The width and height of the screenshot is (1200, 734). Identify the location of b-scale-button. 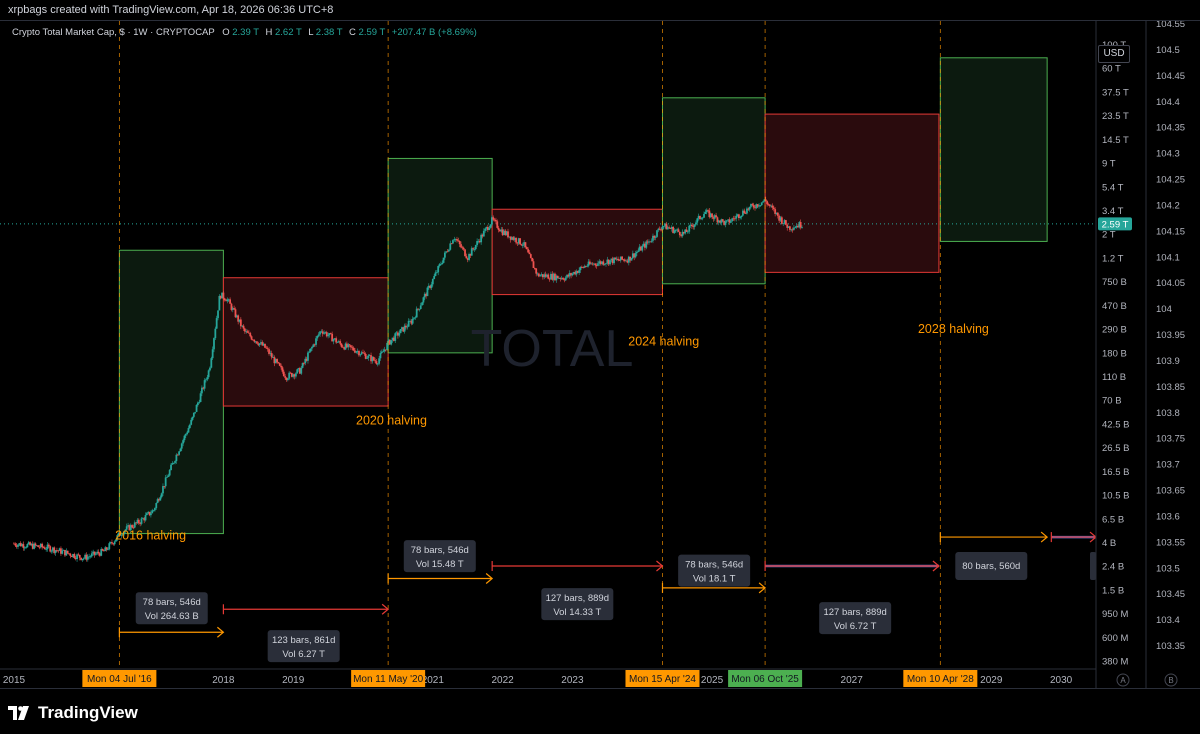
(1171, 680).